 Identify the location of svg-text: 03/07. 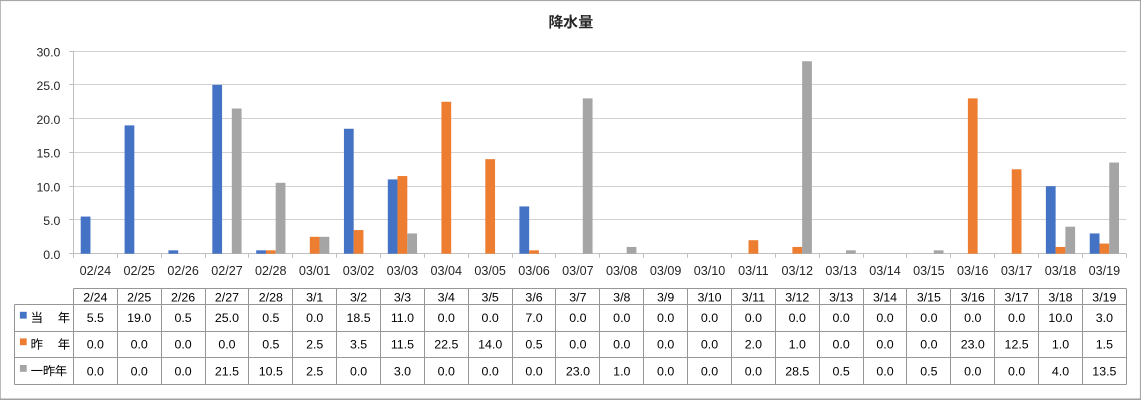
(578, 271).